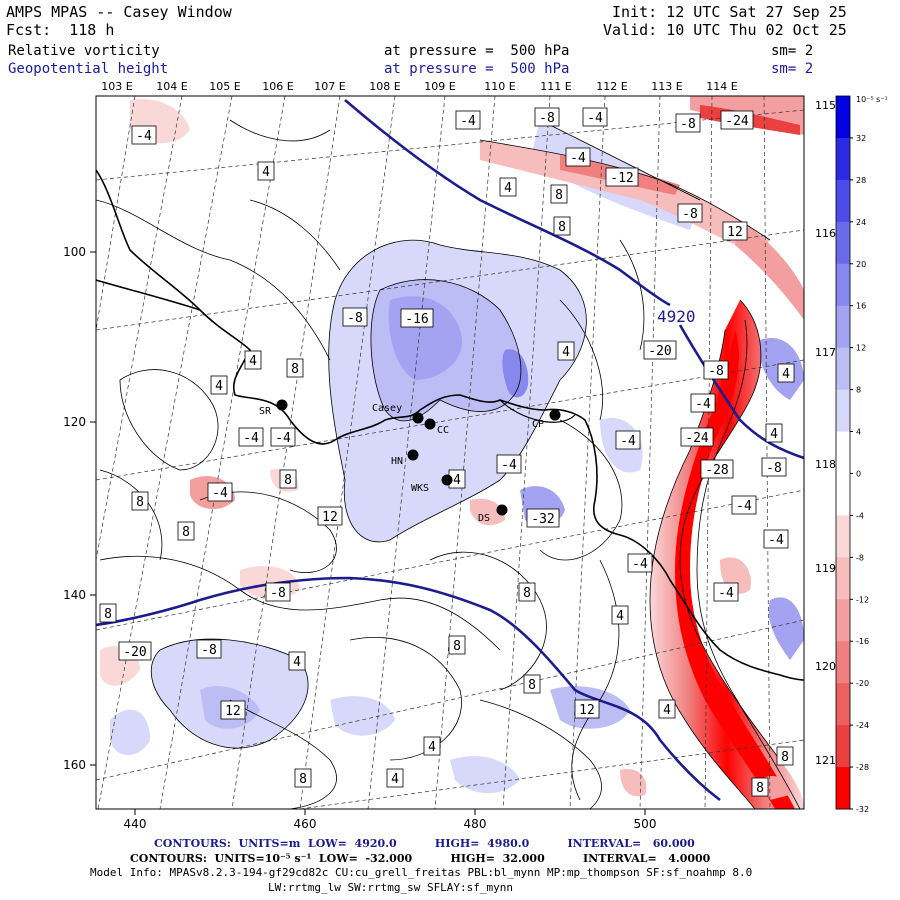 This screenshot has width=900, height=900. I want to click on height-contour-label: 4920, so click(676, 316).